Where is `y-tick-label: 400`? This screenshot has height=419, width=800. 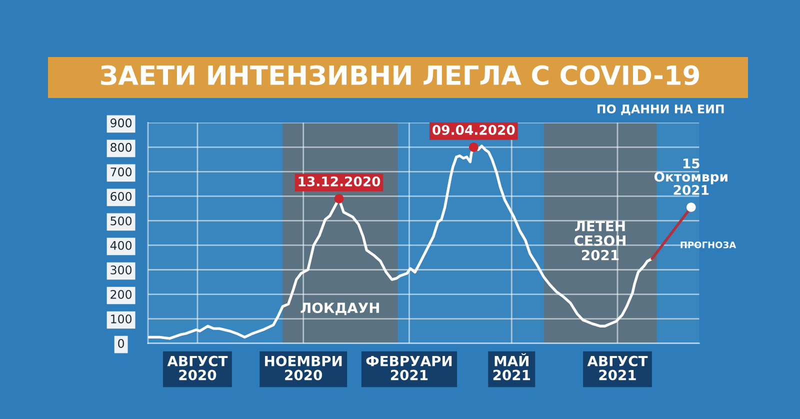
y-tick-label: 400 is located at coordinates (121, 245).